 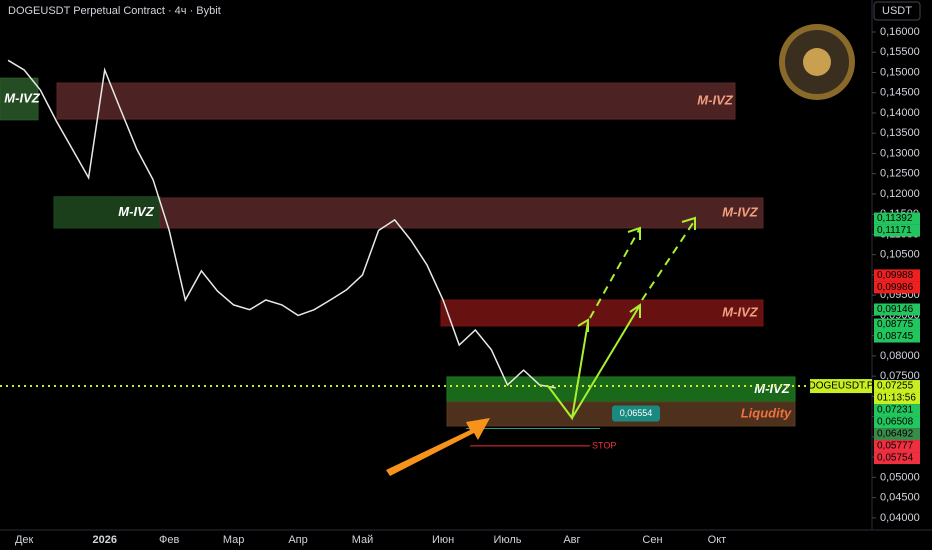 What do you see at coordinates (900, 477) in the screenshot?
I see `y-tick-label: 0,05000` at bounding box center [900, 477].